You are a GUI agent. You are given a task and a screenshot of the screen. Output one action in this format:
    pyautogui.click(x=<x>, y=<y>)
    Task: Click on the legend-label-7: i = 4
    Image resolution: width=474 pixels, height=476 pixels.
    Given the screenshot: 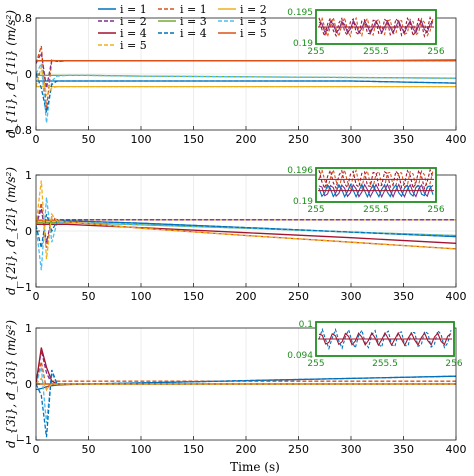 What is the action you would take?
    pyautogui.click(x=133, y=33)
    